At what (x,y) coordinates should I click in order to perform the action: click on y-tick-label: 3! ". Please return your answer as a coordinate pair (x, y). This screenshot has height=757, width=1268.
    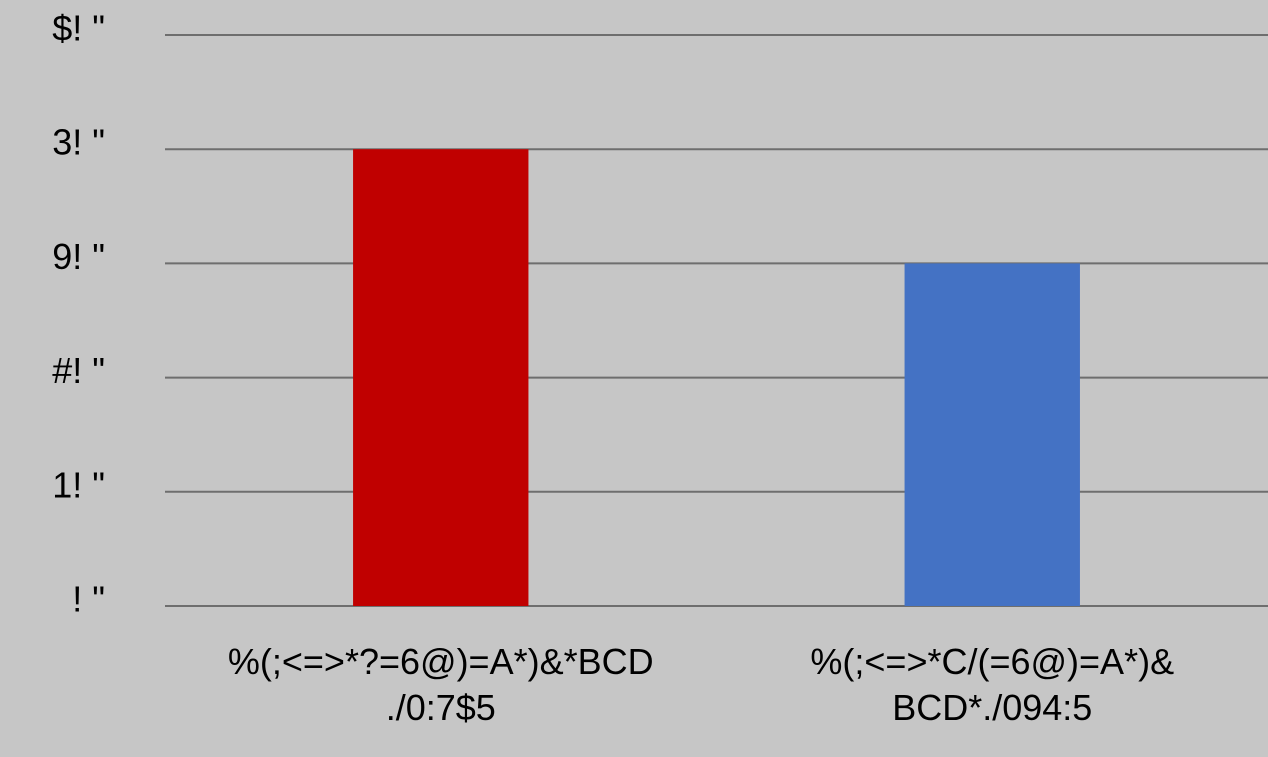
    Looking at the image, I should click on (78, 142).